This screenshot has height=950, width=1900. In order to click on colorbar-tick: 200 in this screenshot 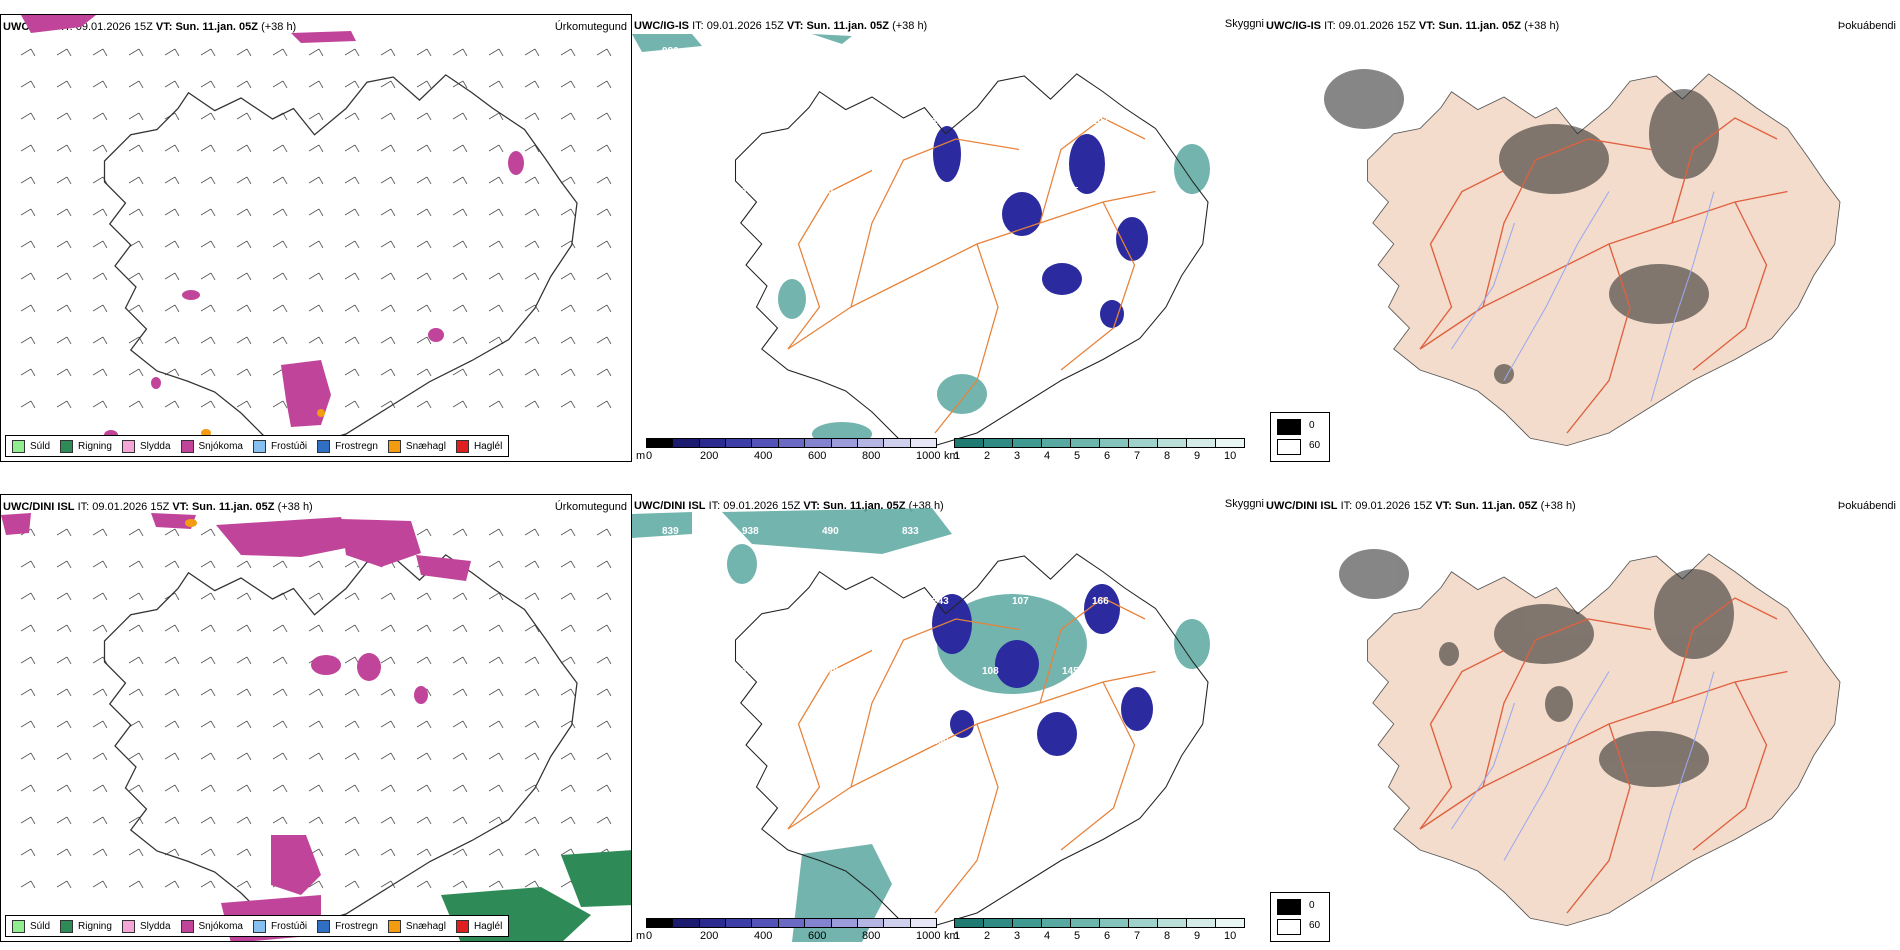, I will do `click(709, 936)`.